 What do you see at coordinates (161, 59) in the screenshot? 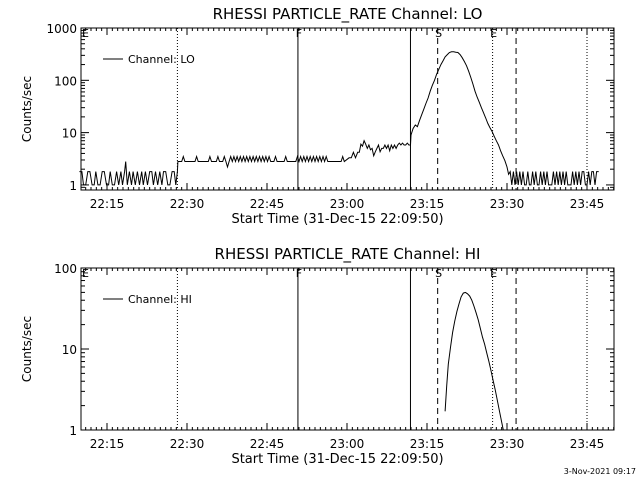
I see `legend-label: Channel: LO` at bounding box center [161, 59].